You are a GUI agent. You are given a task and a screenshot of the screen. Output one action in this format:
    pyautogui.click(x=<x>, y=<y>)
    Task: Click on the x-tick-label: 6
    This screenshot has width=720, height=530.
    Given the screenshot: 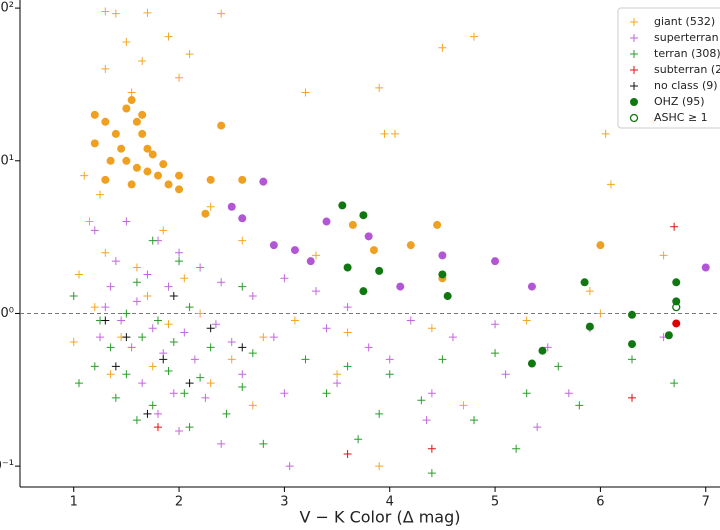 What is the action you would take?
    pyautogui.click(x=600, y=502)
    